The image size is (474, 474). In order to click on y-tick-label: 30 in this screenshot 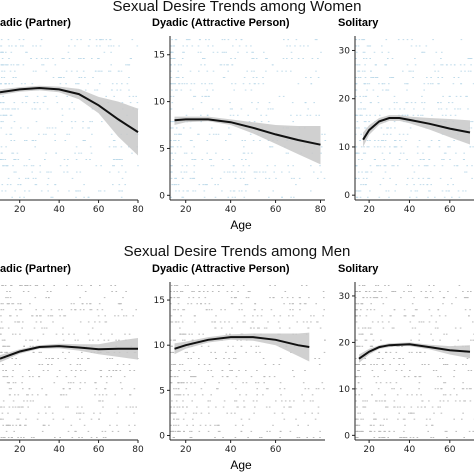, I will do `click(345, 297)`.